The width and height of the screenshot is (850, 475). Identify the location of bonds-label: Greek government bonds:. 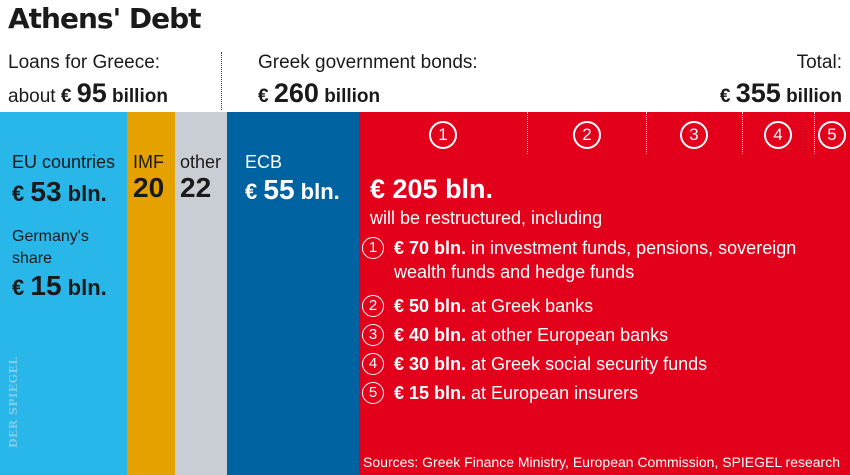
(368, 62).